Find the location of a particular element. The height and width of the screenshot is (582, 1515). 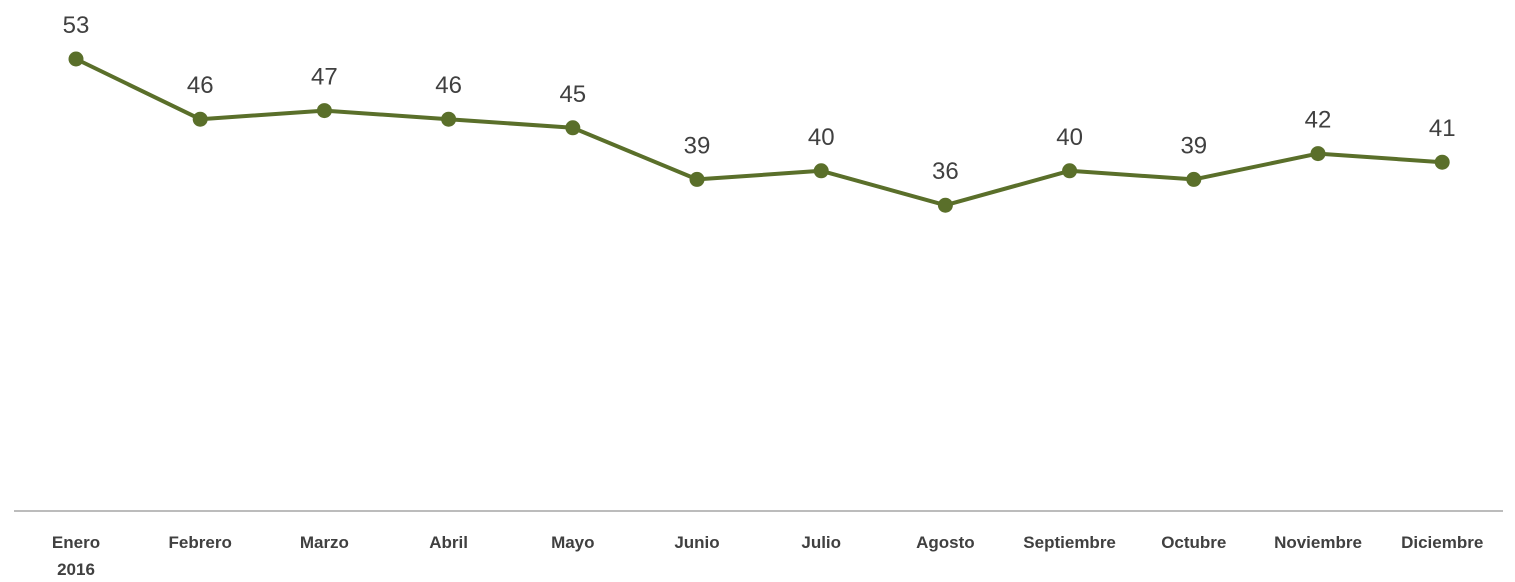

x-tick-label: Abril is located at coordinates (448, 542).